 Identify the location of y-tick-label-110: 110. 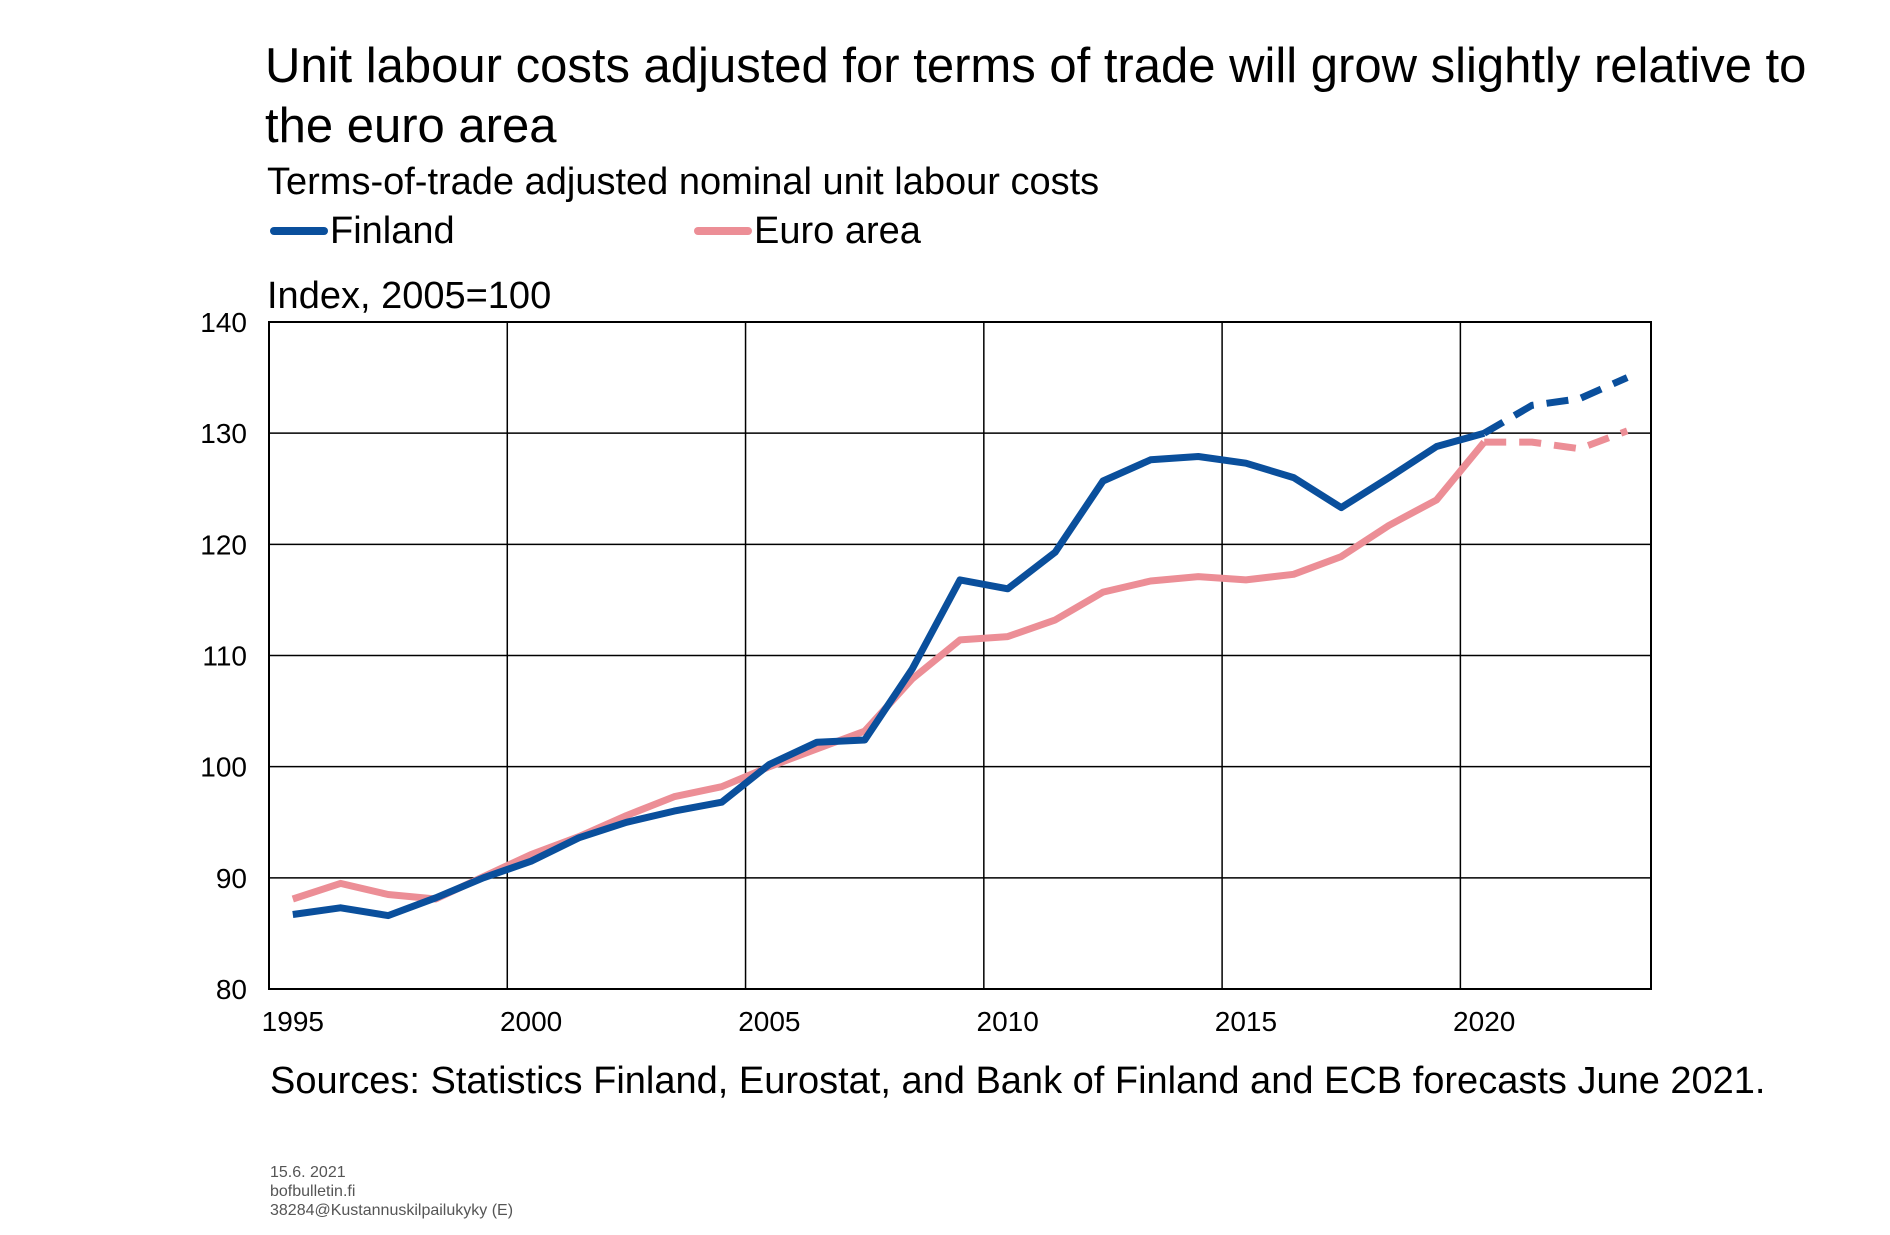
(224, 656).